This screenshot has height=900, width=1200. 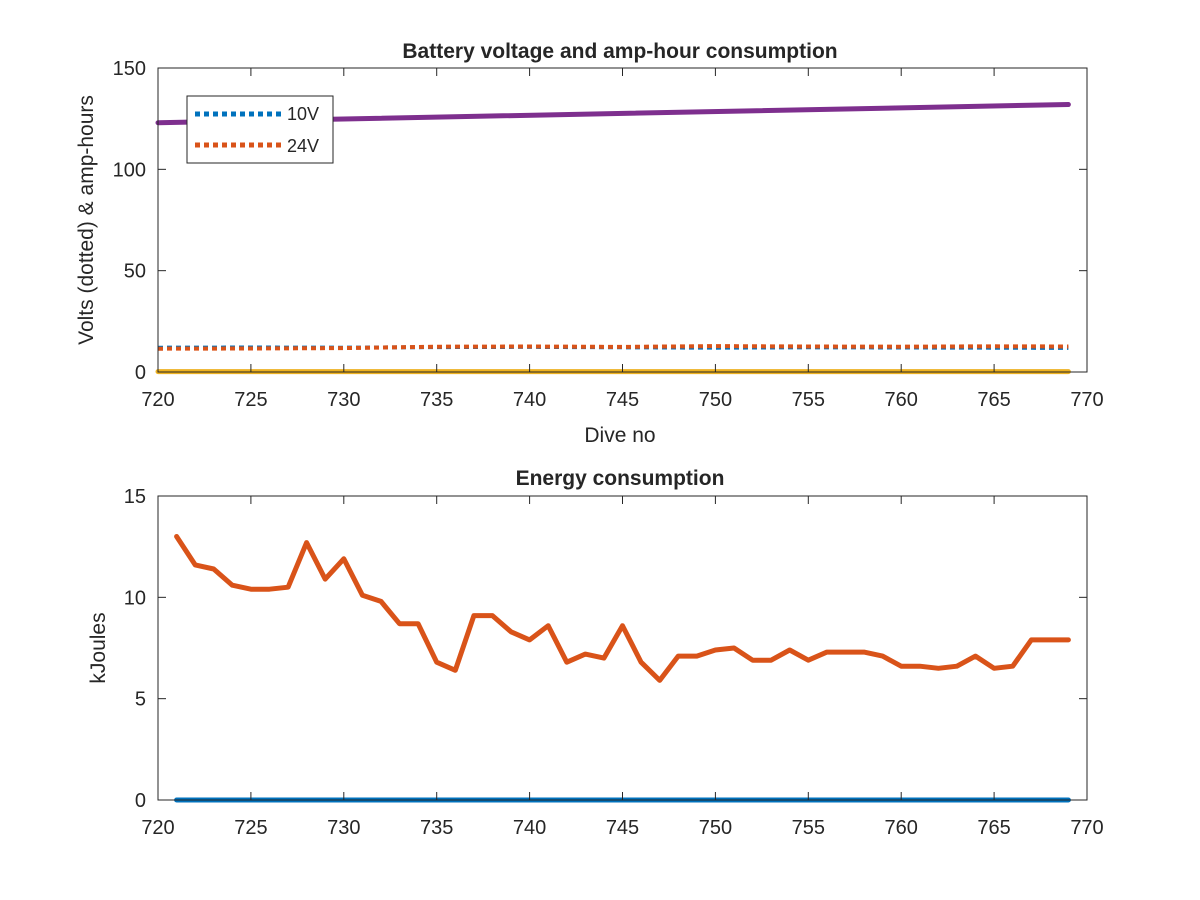 What do you see at coordinates (619, 51) in the screenshot?
I see `chart-title: Battery voltage and amp-hour consumption` at bounding box center [619, 51].